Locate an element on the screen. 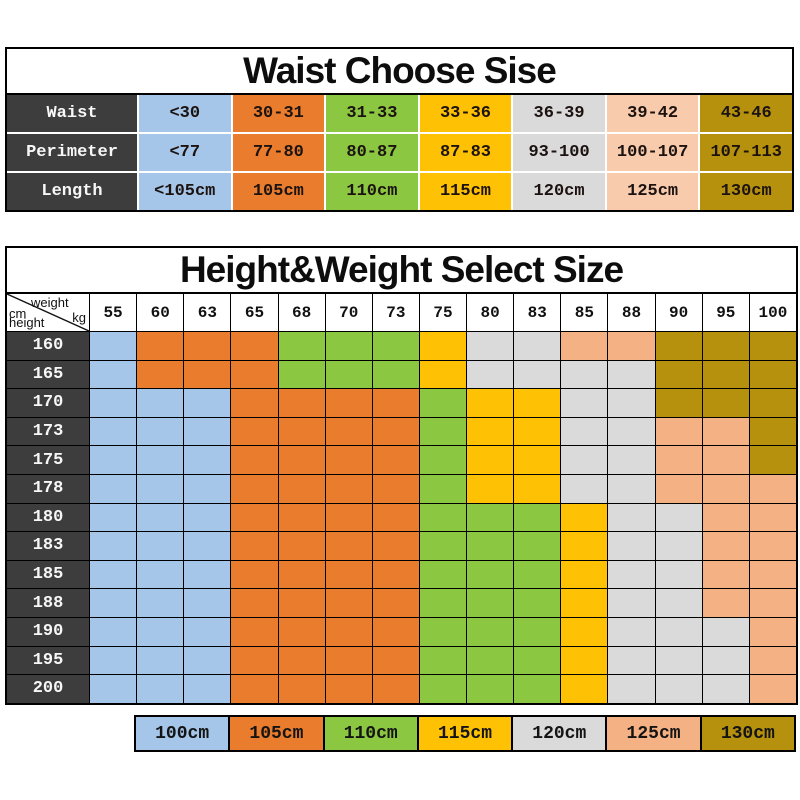 The height and width of the screenshot is (800, 800). waist-value-cell: 110cm is located at coordinates (372, 191).